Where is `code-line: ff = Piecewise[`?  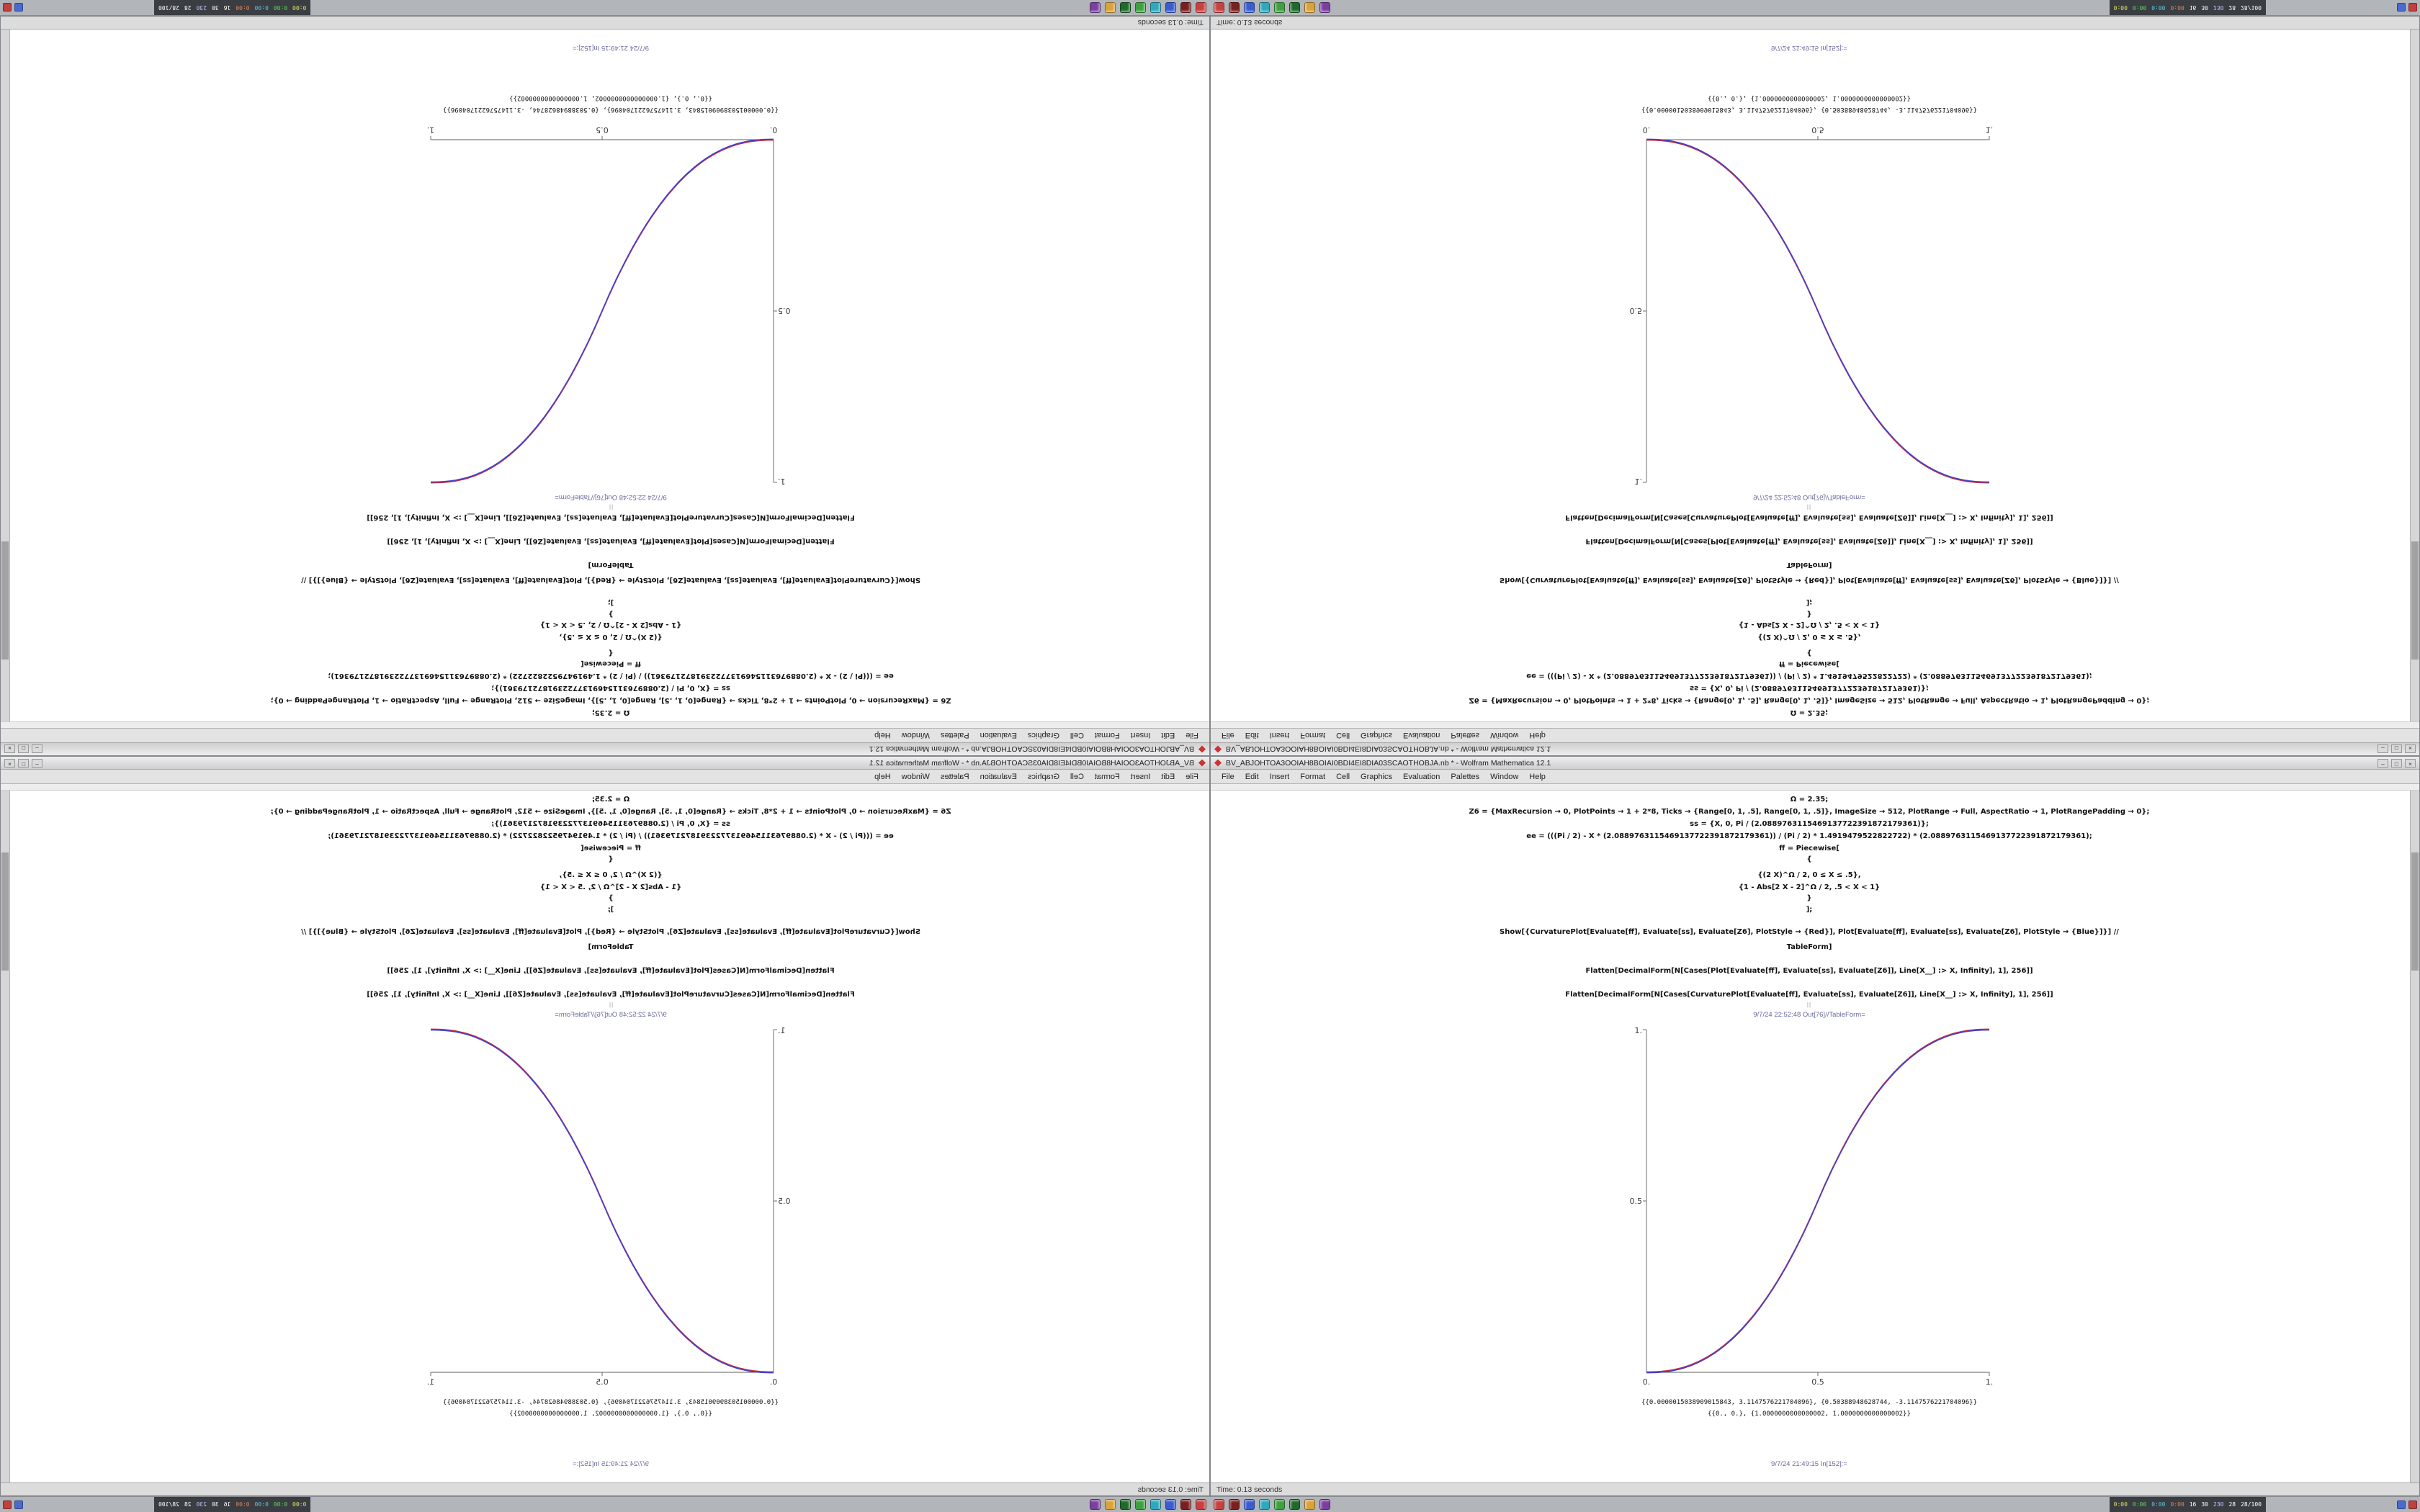 code-line: ff = Piecewise[ is located at coordinates (611, 663).